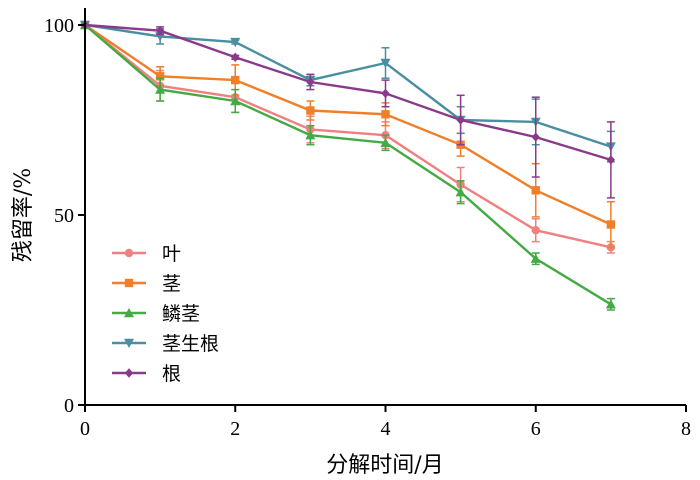 Image resolution: width=700 pixels, height=480 pixels. I want to click on x-ticks: 0 2 4 6 8, so click(385, 422).